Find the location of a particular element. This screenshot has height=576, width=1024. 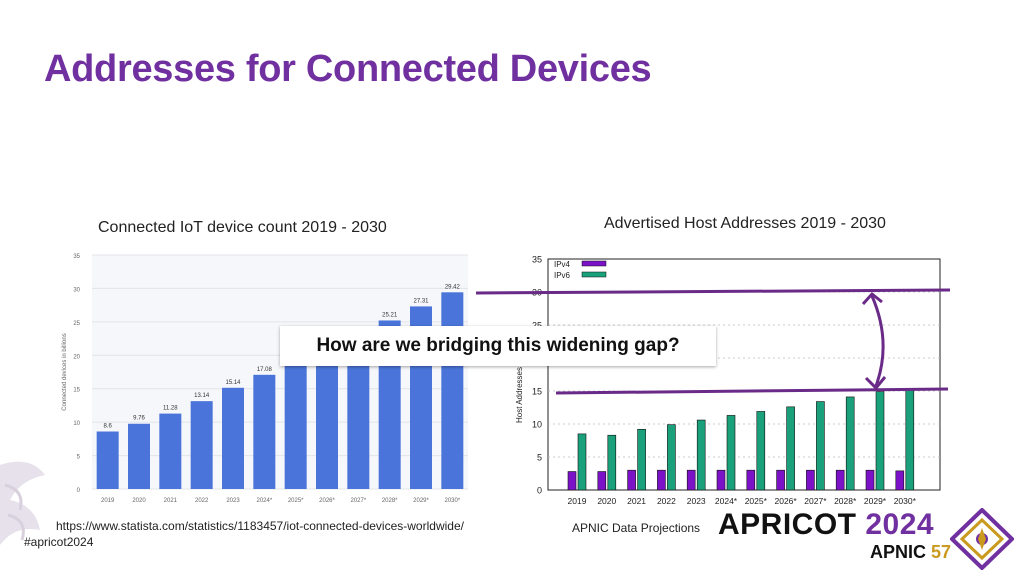

decorative-pattern-icon is located at coordinates (22, 503).